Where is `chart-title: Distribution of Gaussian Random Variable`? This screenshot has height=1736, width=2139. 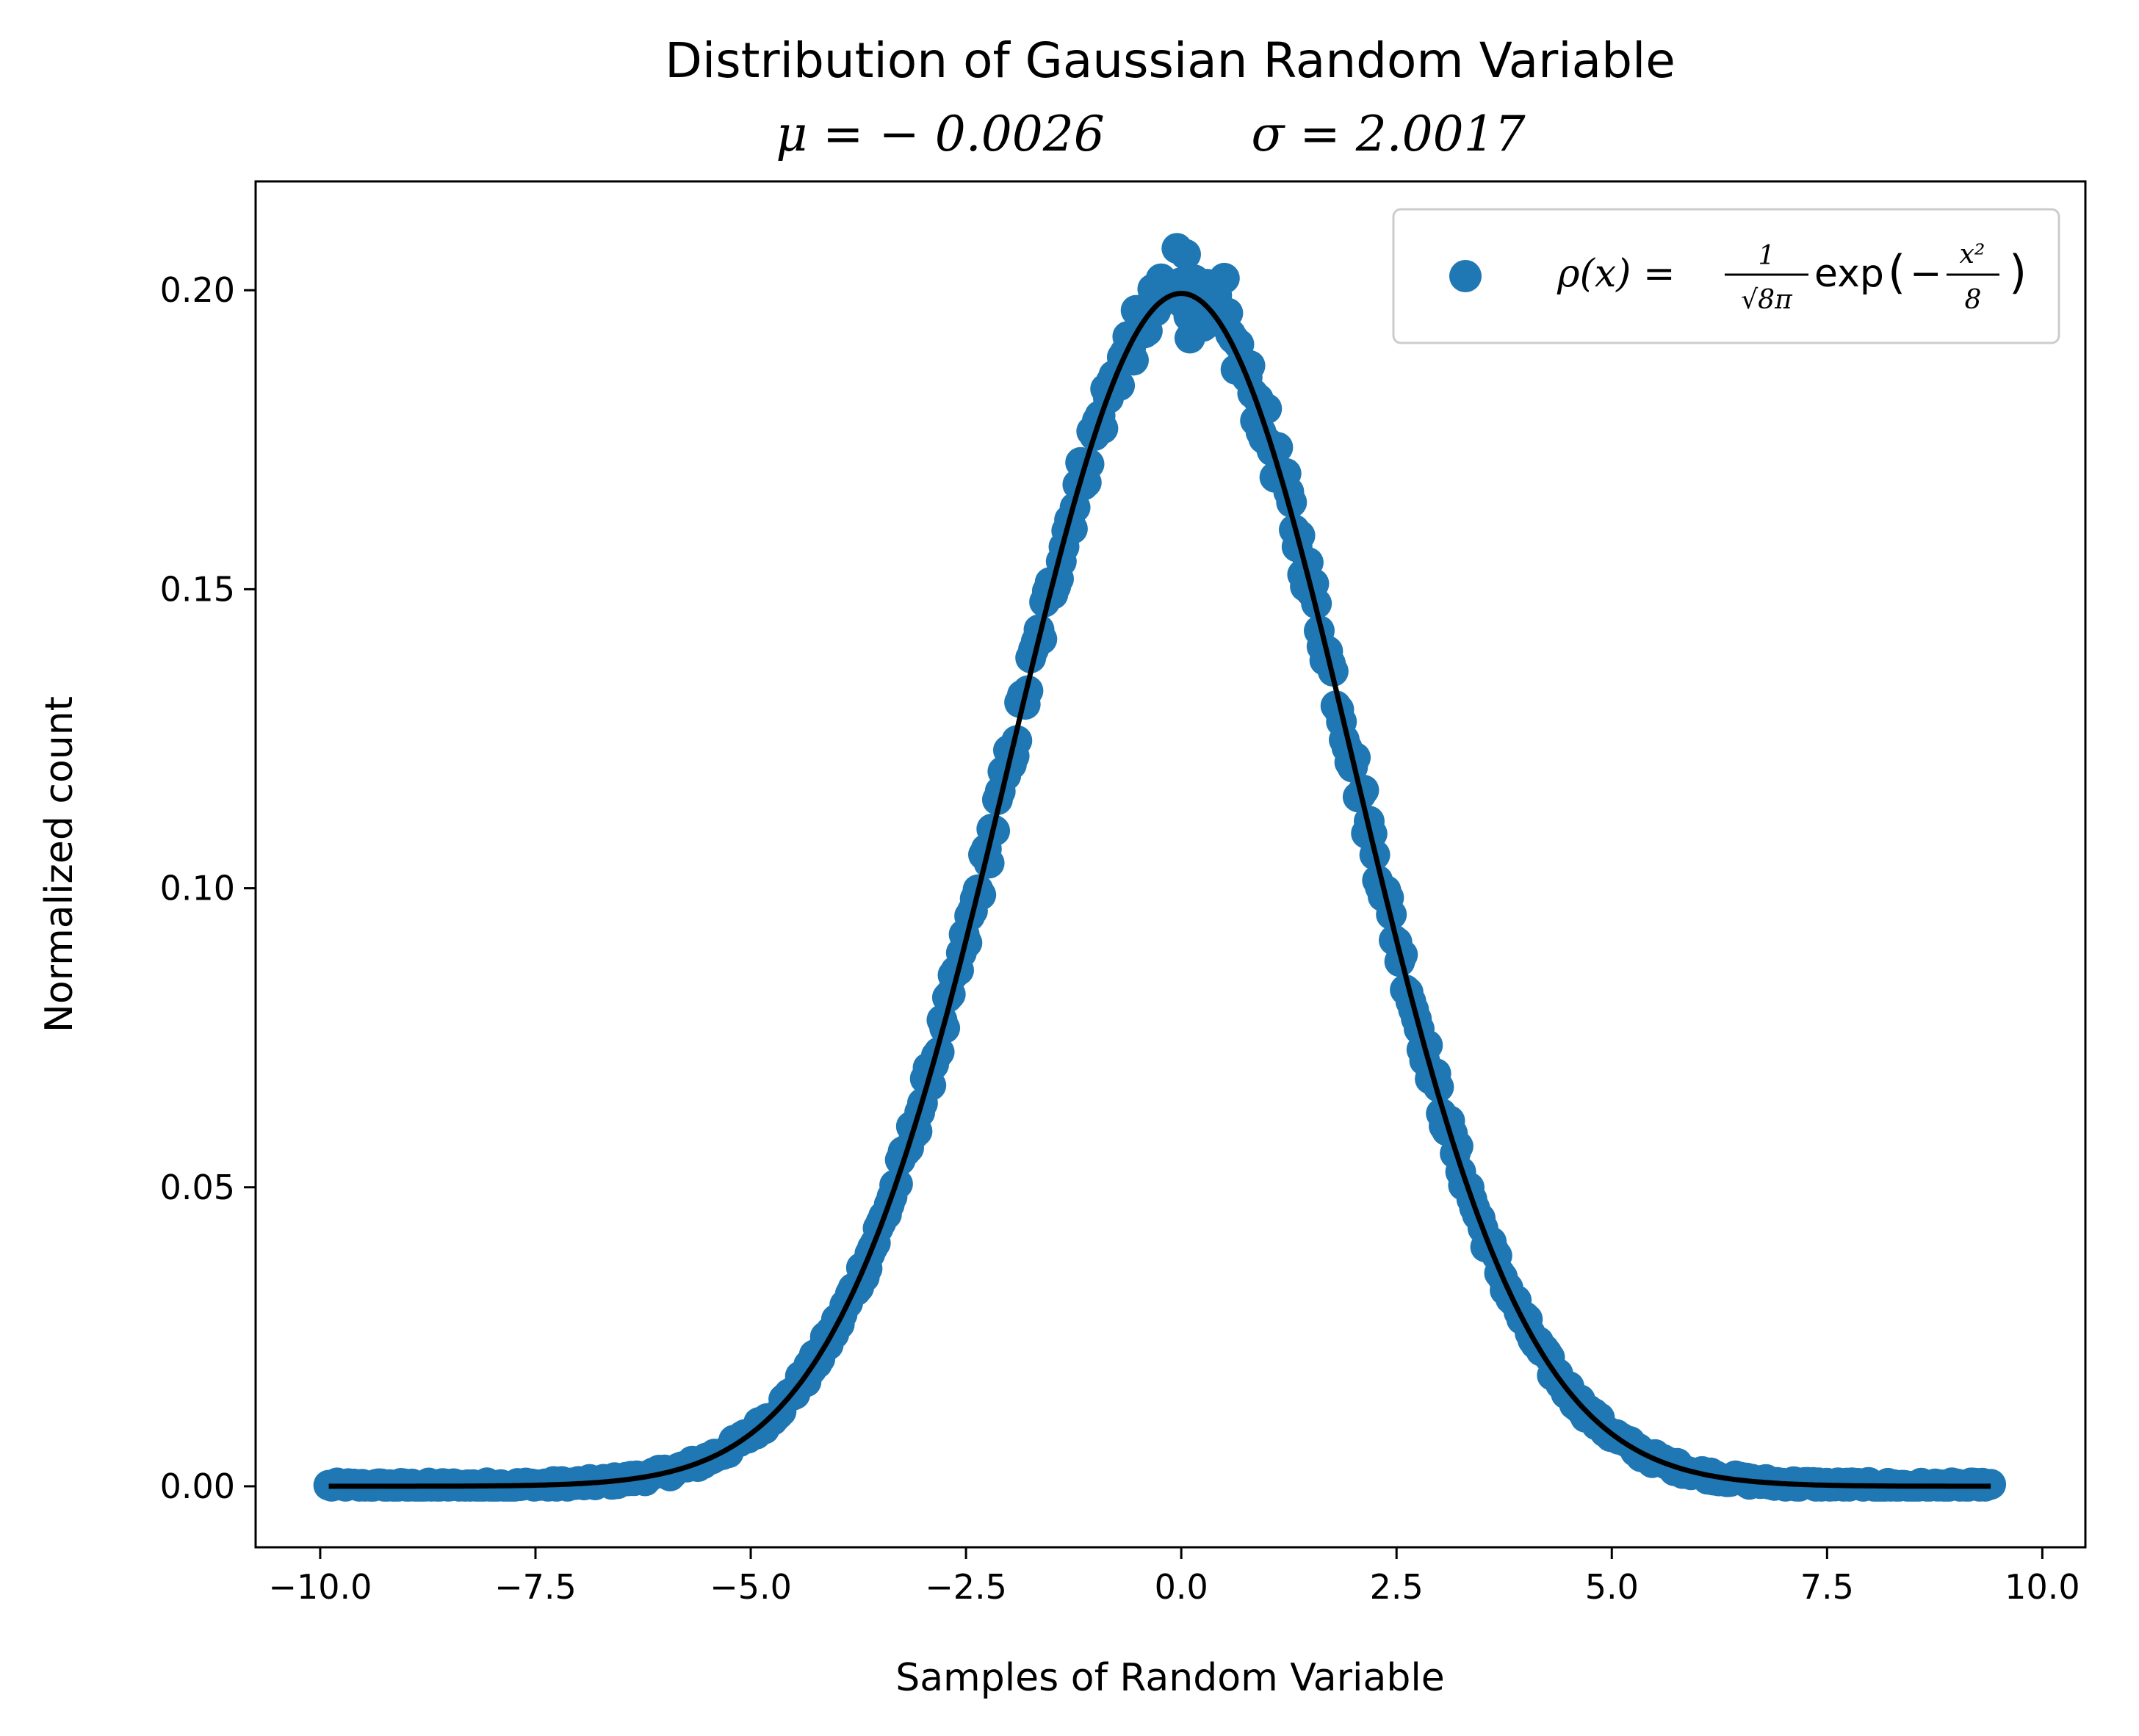
chart-title: Distribution of Gaussian Random Variable is located at coordinates (1170, 60).